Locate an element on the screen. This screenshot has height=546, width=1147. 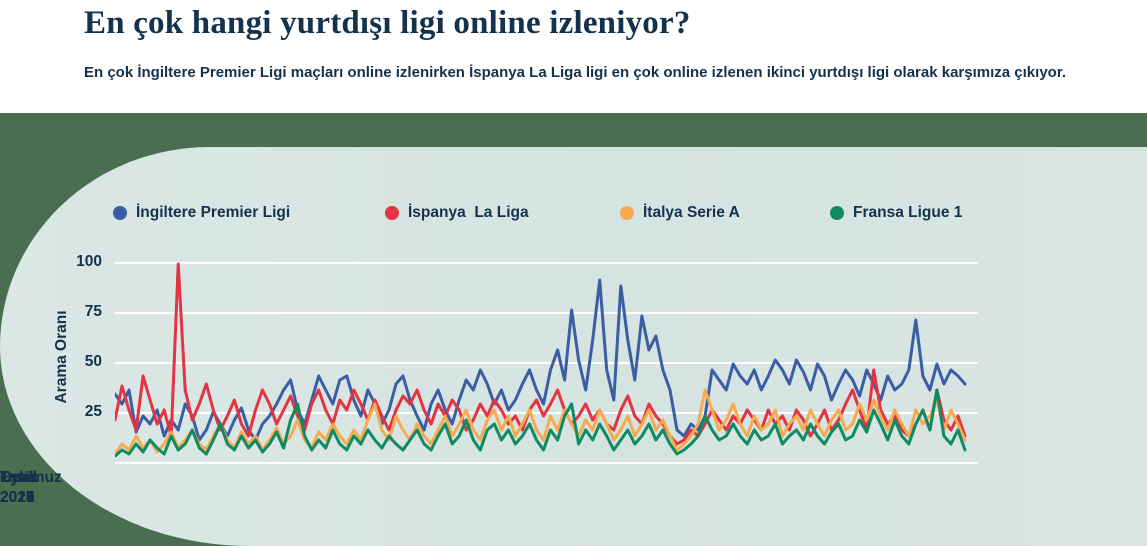
legend-item-serie-a: İtalya Serie A is located at coordinates (680, 213).